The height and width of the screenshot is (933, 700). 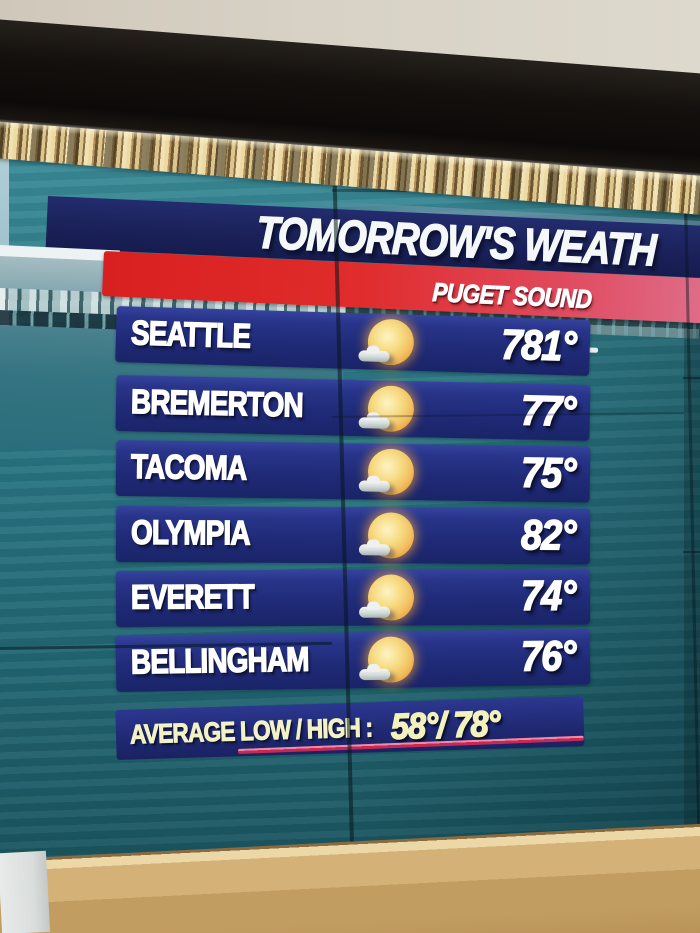 I want to click on city-label: BREMERTON, so click(x=217, y=403).